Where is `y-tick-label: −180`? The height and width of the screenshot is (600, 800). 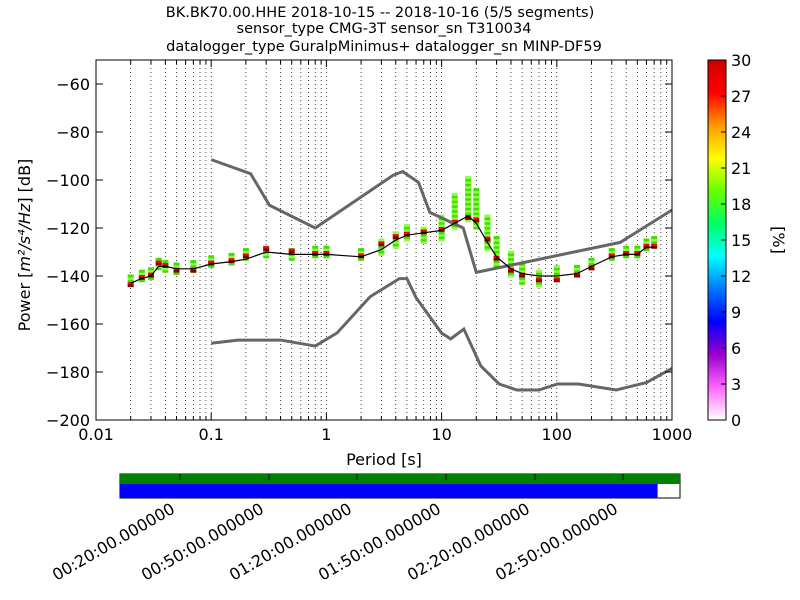 y-tick-label: −180 is located at coordinates (68, 372).